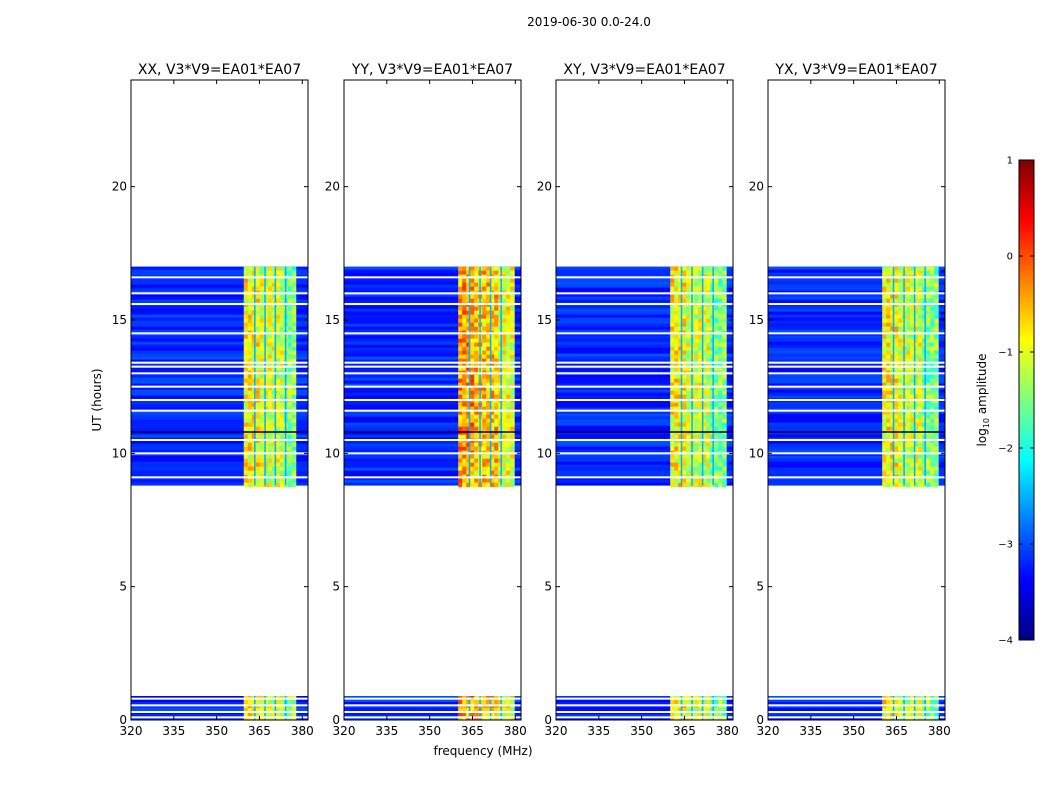 The width and height of the screenshot is (1050, 800). Describe the element at coordinates (1010, 161) in the screenshot. I see `colorbar-tick-label: 1` at that location.